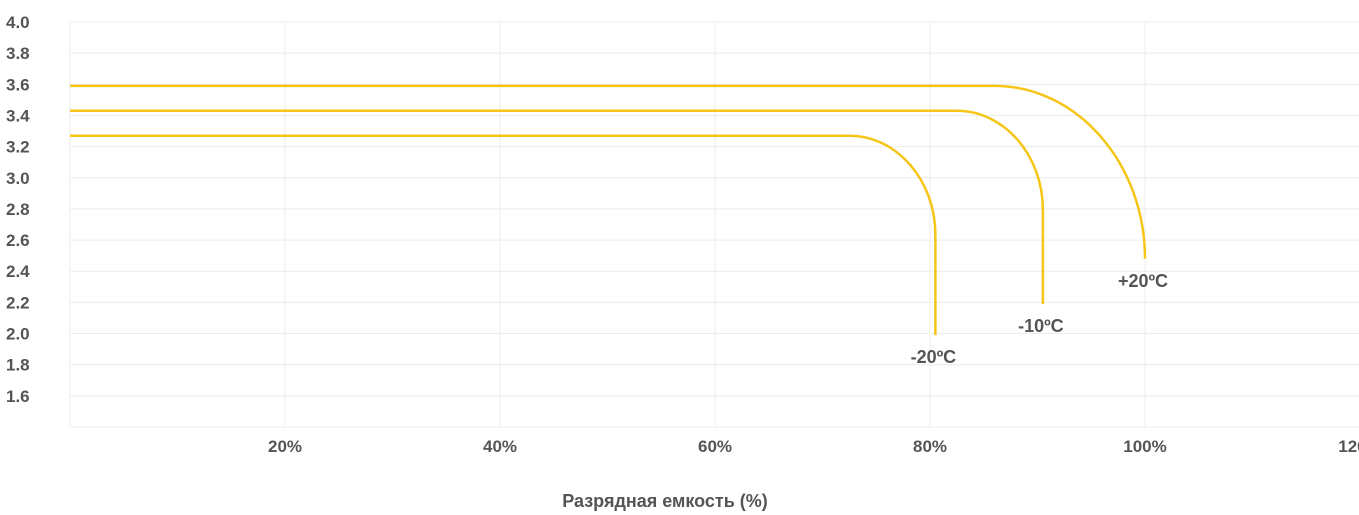  I want to click on y-tick-label: 3.2, so click(18, 147).